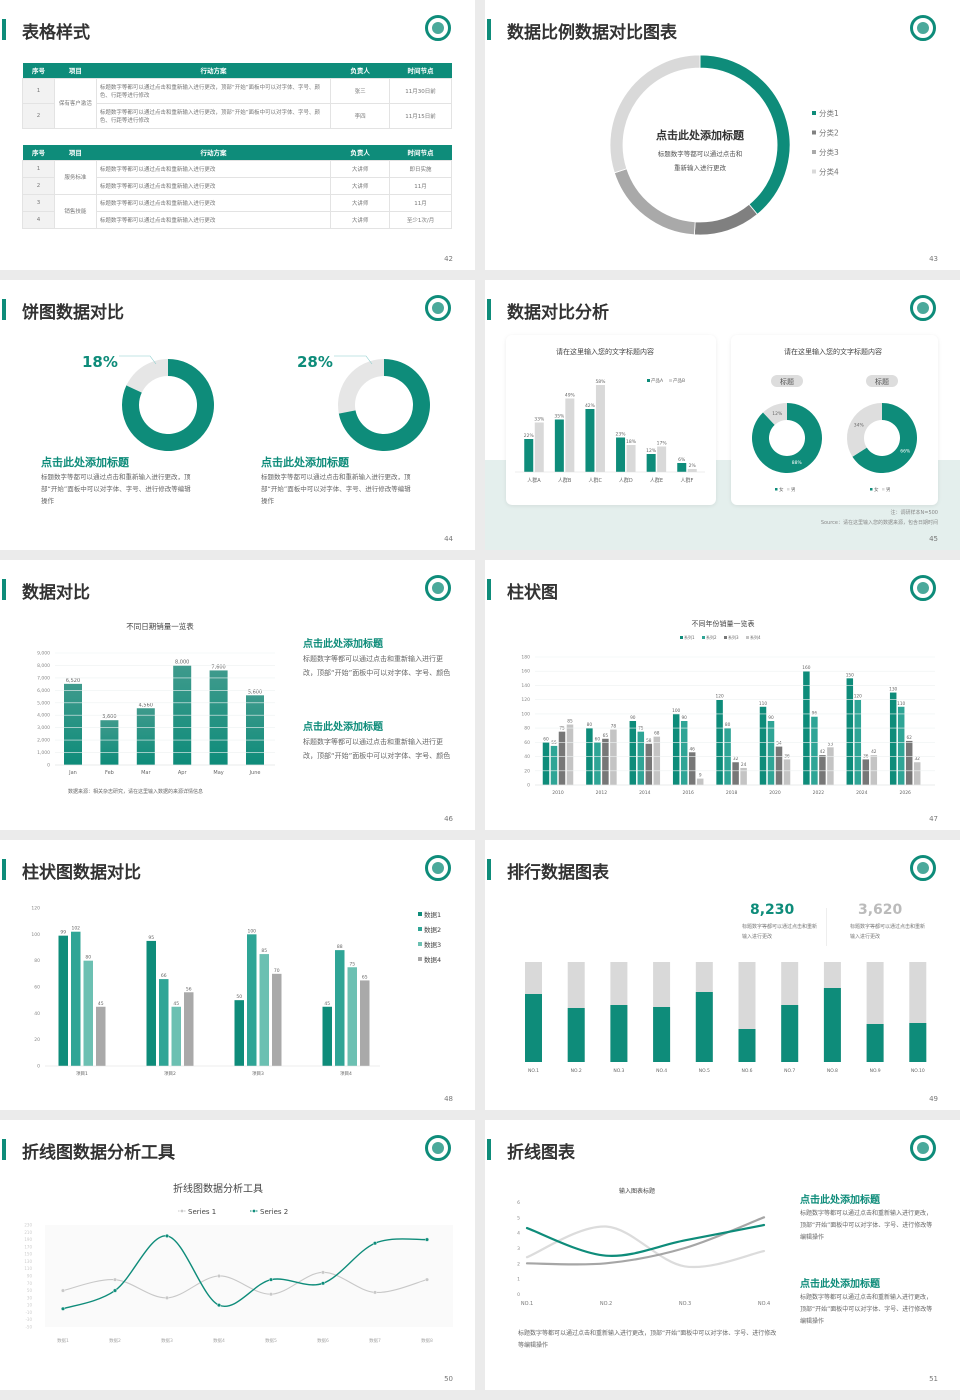  What do you see at coordinates (277, 971) in the screenshot?
I see `bar-value-label: 70` at bounding box center [277, 971].